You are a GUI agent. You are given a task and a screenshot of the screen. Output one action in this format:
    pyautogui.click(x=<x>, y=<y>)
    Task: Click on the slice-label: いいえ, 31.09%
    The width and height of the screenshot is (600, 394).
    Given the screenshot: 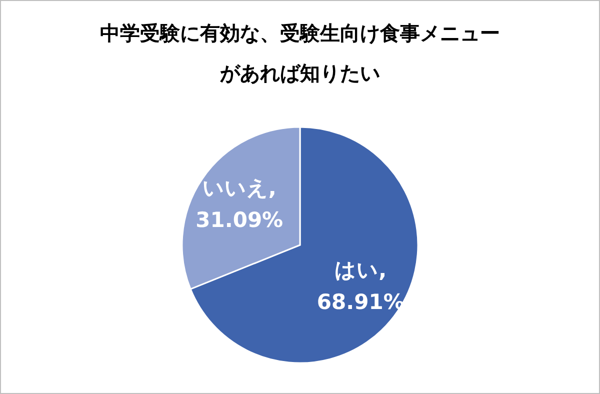 What is the action you would take?
    pyautogui.click(x=240, y=204)
    